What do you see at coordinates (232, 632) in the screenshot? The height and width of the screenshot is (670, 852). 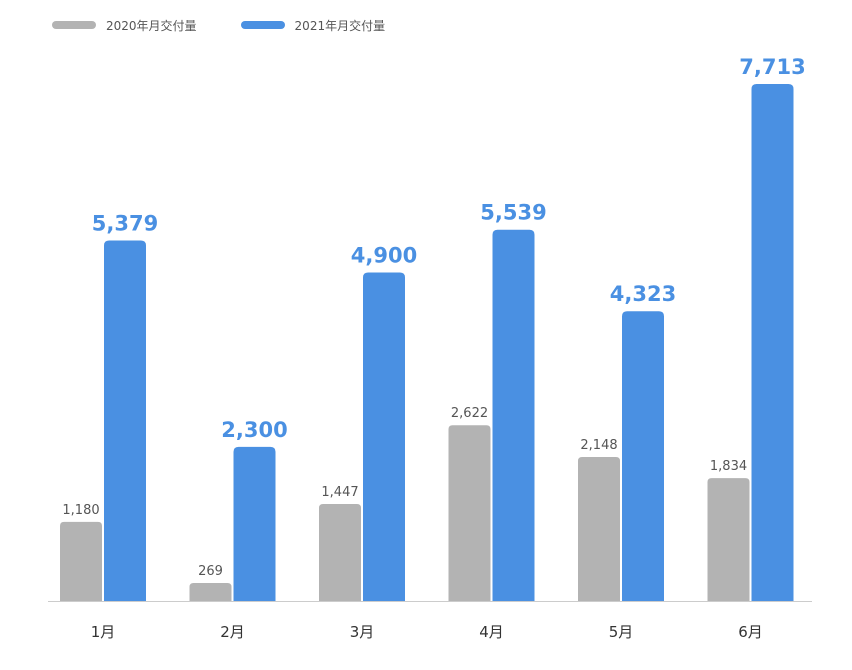 I see `x-tick-label-2: 2月` at bounding box center [232, 632].